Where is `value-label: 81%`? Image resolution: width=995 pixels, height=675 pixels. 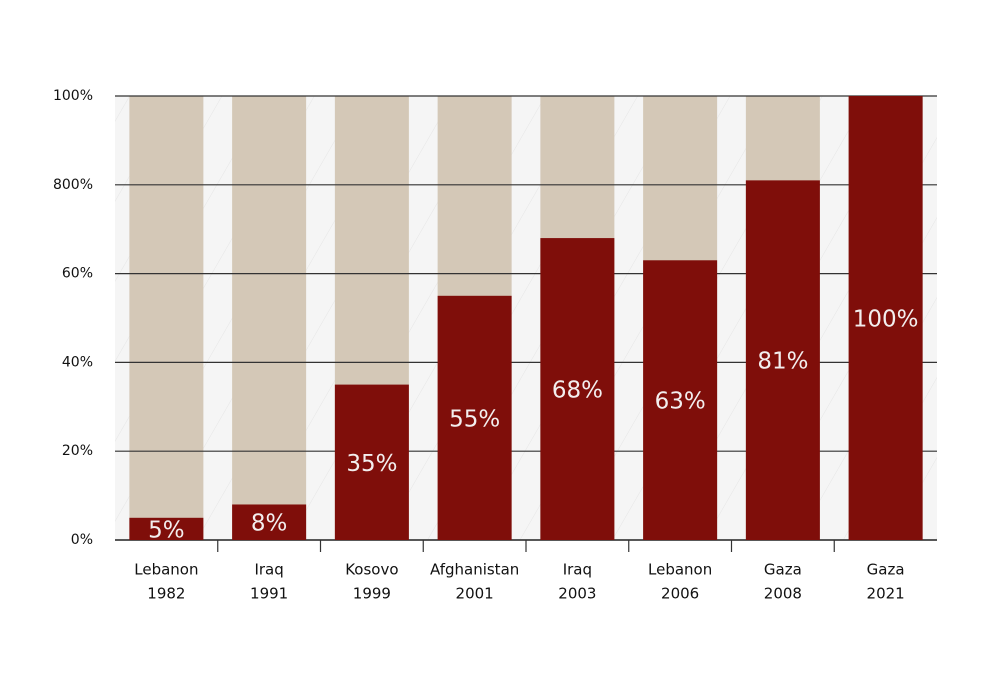 value-label: 81% is located at coordinates (782, 362).